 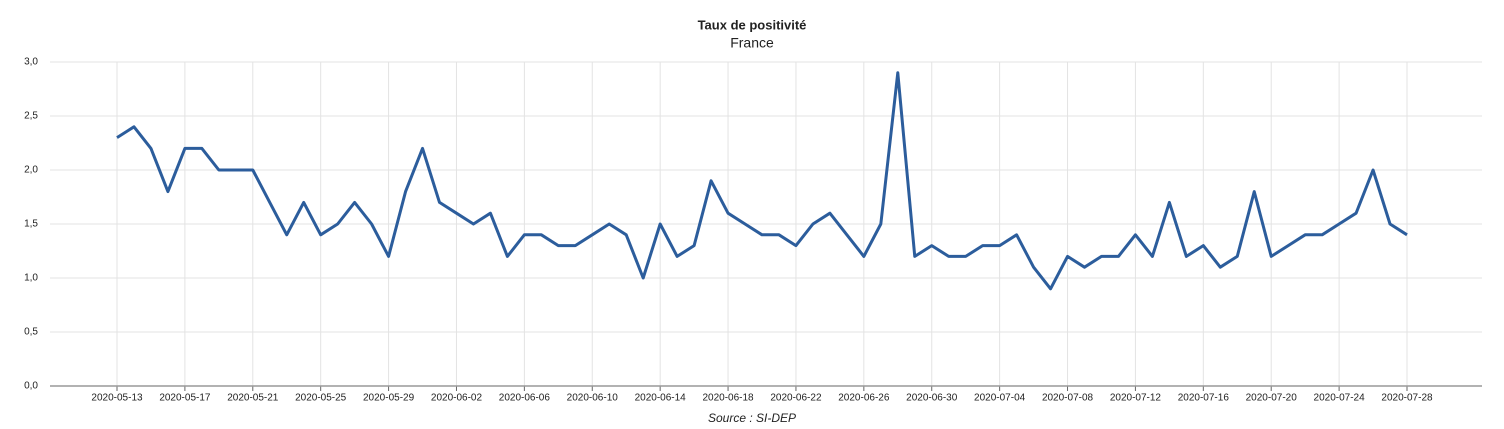 What do you see at coordinates (31, 386) in the screenshot?
I see `y-tick-label: 0,0` at bounding box center [31, 386].